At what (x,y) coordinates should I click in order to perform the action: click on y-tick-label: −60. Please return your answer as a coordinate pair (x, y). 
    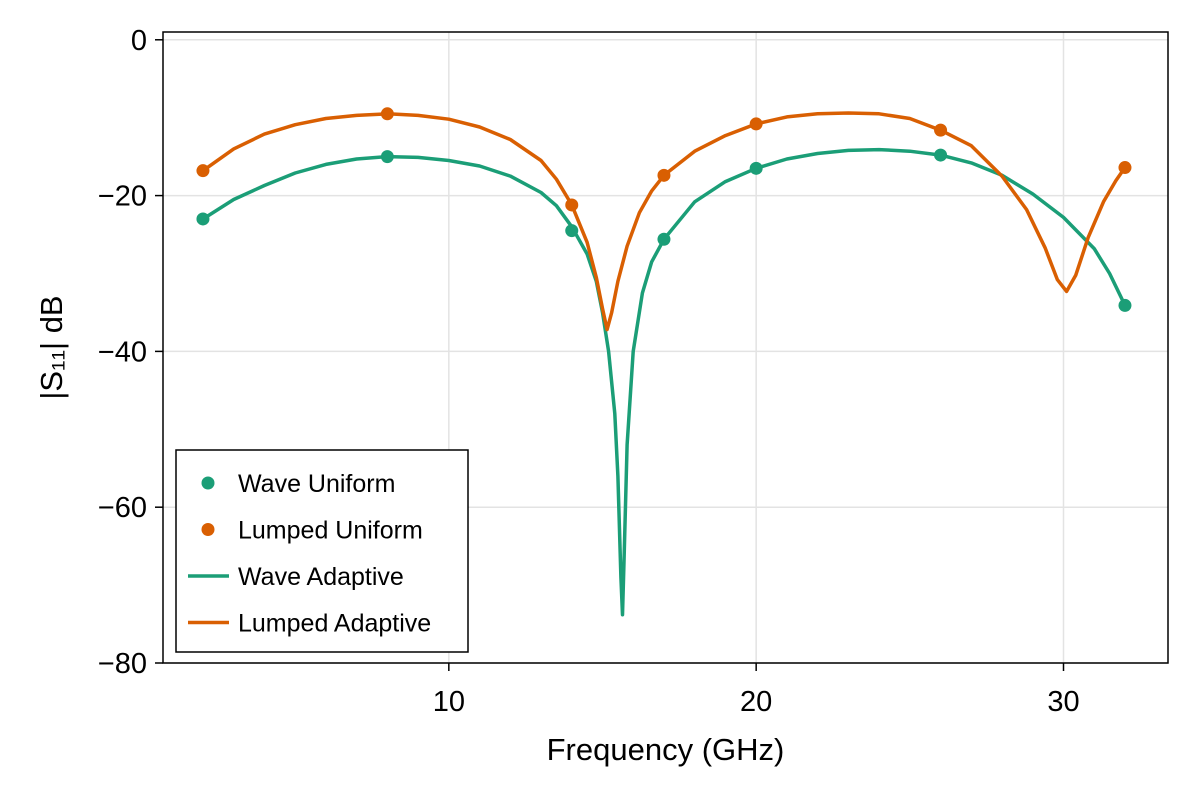
    Looking at the image, I should click on (122, 508).